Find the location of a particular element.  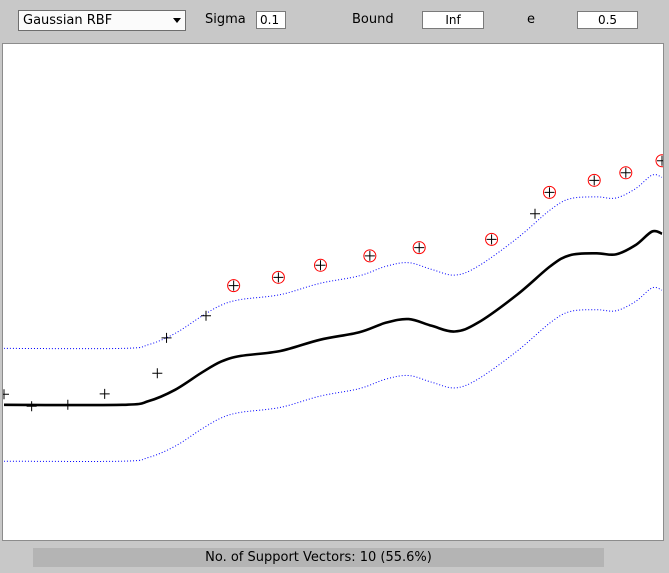

epsilon-label: e is located at coordinates (531, 19).